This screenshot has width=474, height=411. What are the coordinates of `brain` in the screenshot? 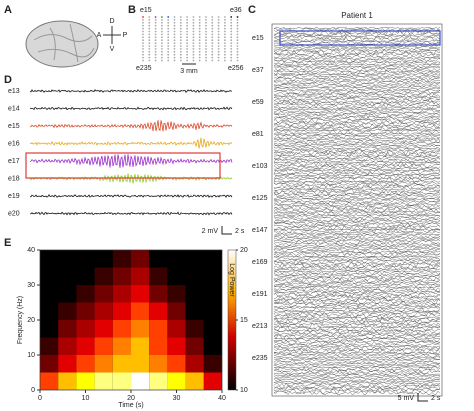 It's located at (73, 44).